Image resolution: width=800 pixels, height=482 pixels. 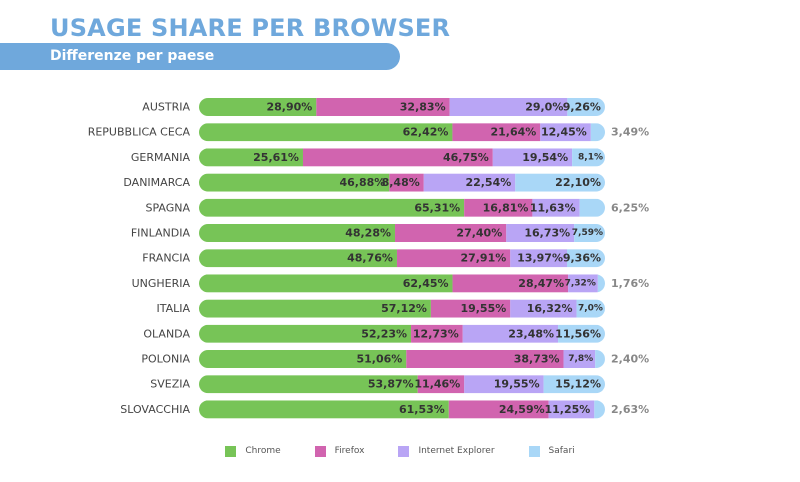 I want to click on data-label-internet-explorer-finlandia: 16,73%, so click(x=547, y=233).